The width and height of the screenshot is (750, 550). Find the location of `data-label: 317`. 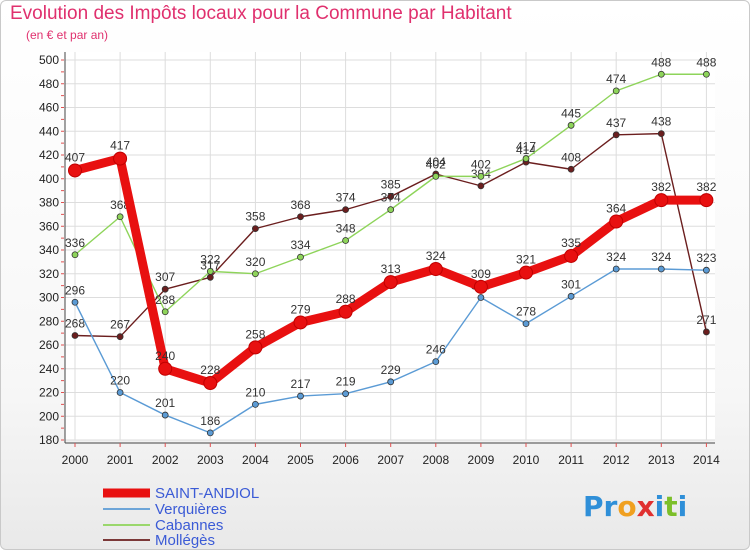

data-label: 317 is located at coordinates (210, 265).